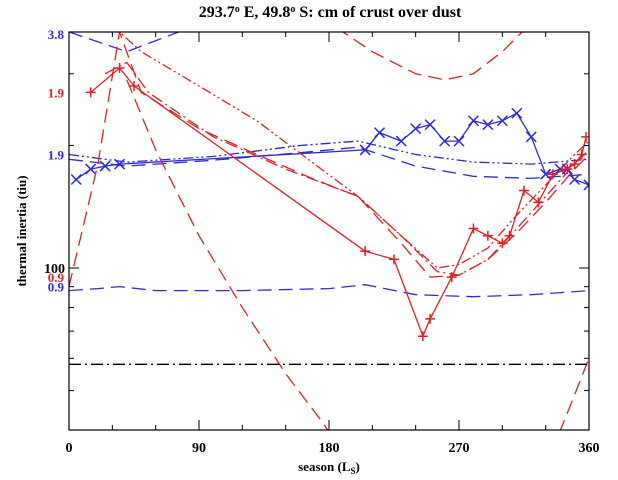  I want to click on x-tick-label-3: 270, so click(459, 448).